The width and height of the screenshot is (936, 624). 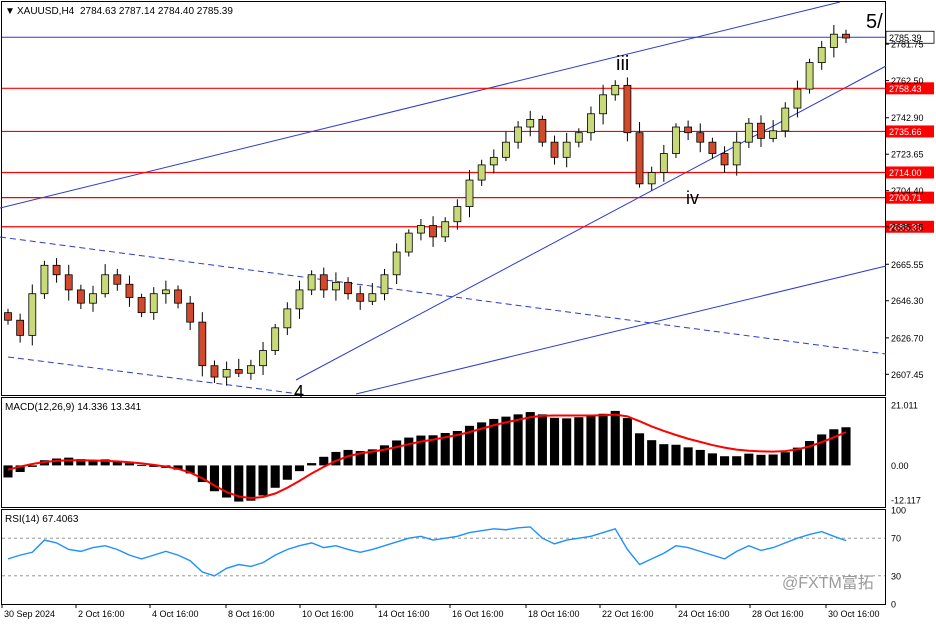 I want to click on time-tick-label: 30 Sep 2024, so click(x=29, y=614).